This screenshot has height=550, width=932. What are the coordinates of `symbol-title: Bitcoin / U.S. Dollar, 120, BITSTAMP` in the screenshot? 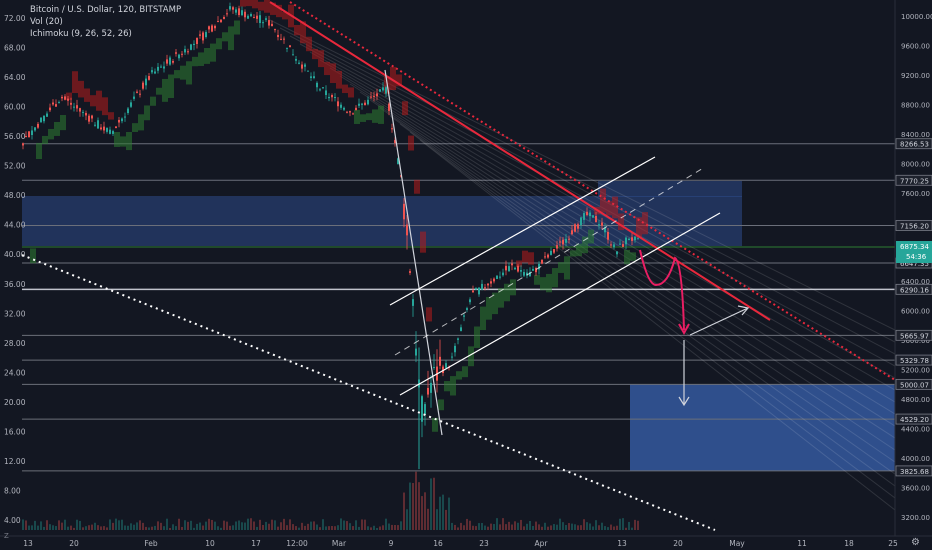 It's located at (106, 10).